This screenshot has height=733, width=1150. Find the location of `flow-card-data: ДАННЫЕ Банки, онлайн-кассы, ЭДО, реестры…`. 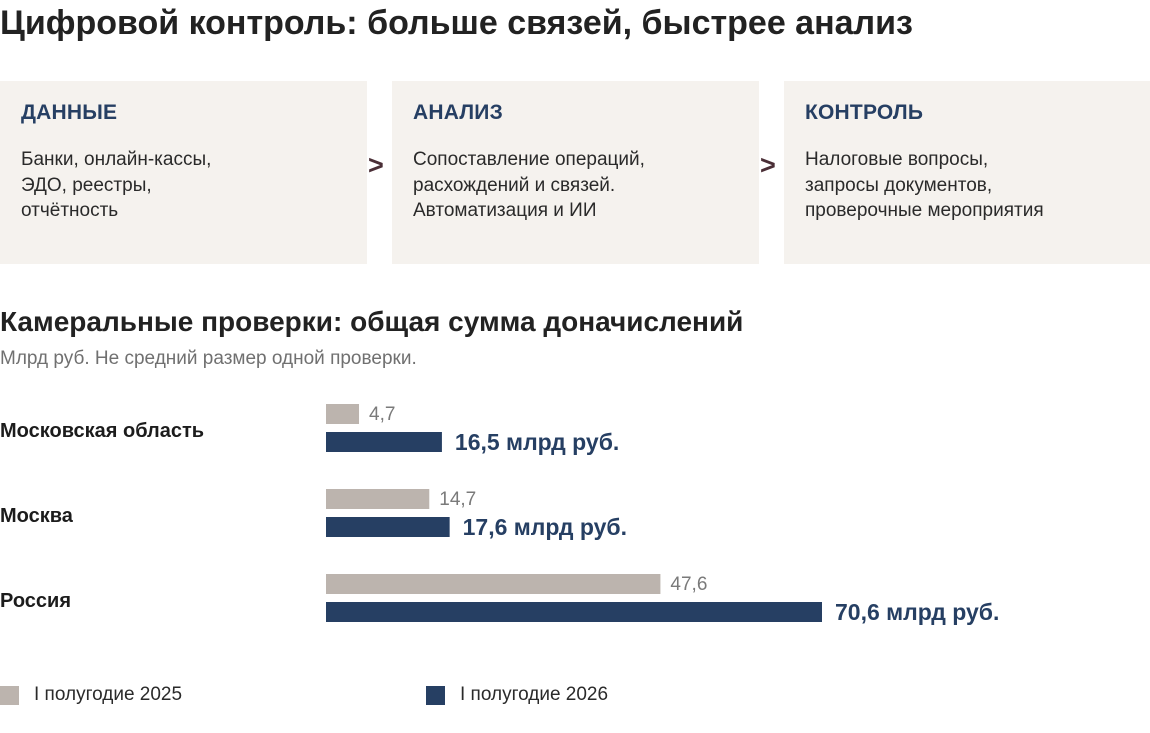

flow-card-data: ДАННЫЕ Банки, онлайн-кассы, ЭДО, реестры… is located at coordinates (183, 172).